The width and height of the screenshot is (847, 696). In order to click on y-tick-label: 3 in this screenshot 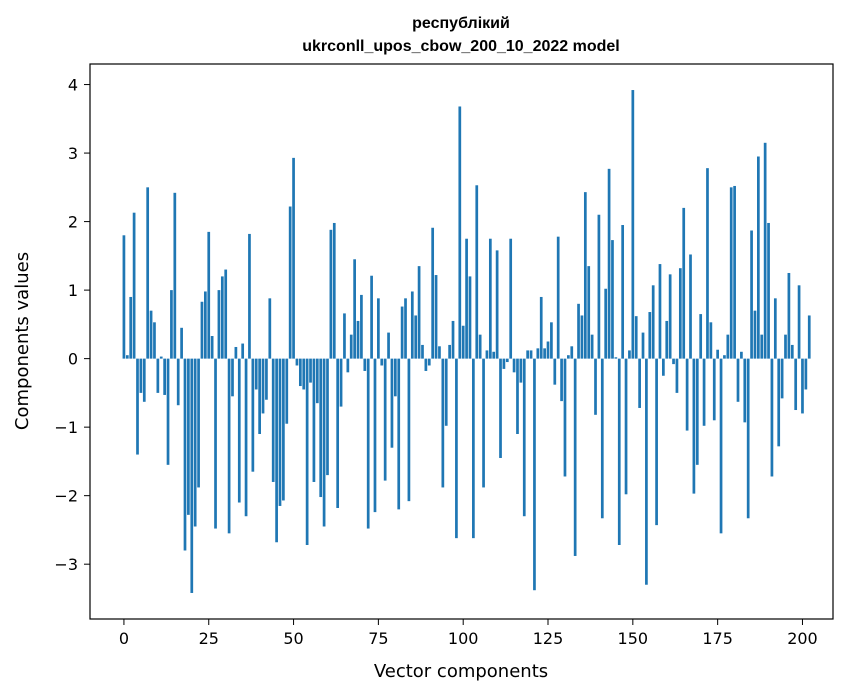, I will do `click(73, 153)`.